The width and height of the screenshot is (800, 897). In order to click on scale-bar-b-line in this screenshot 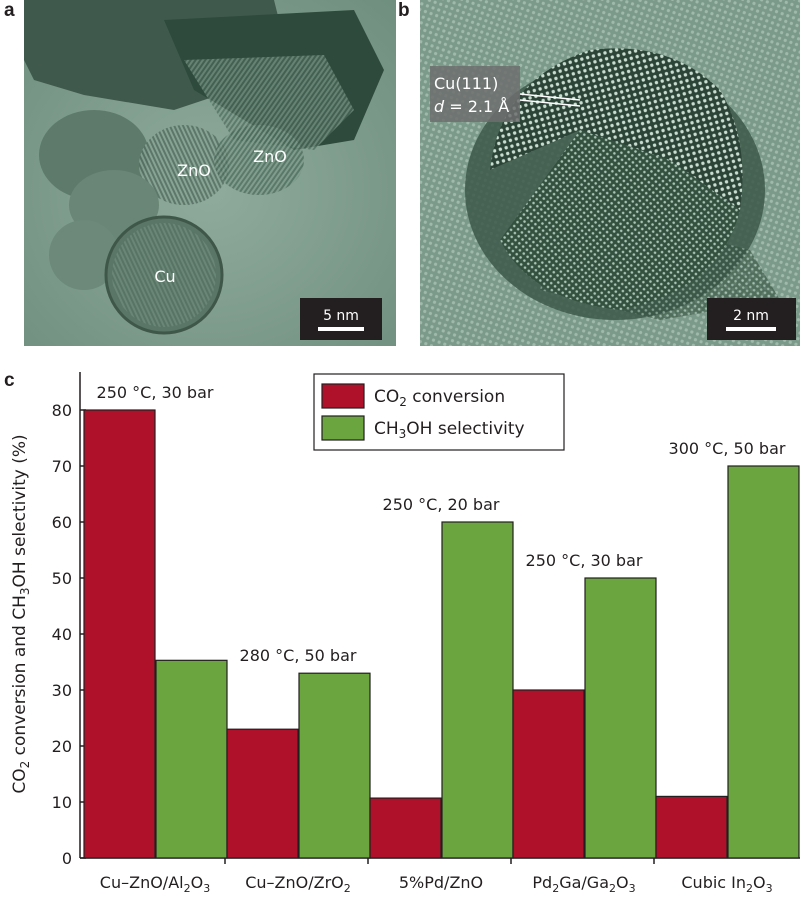, I will do `click(751, 329)`.